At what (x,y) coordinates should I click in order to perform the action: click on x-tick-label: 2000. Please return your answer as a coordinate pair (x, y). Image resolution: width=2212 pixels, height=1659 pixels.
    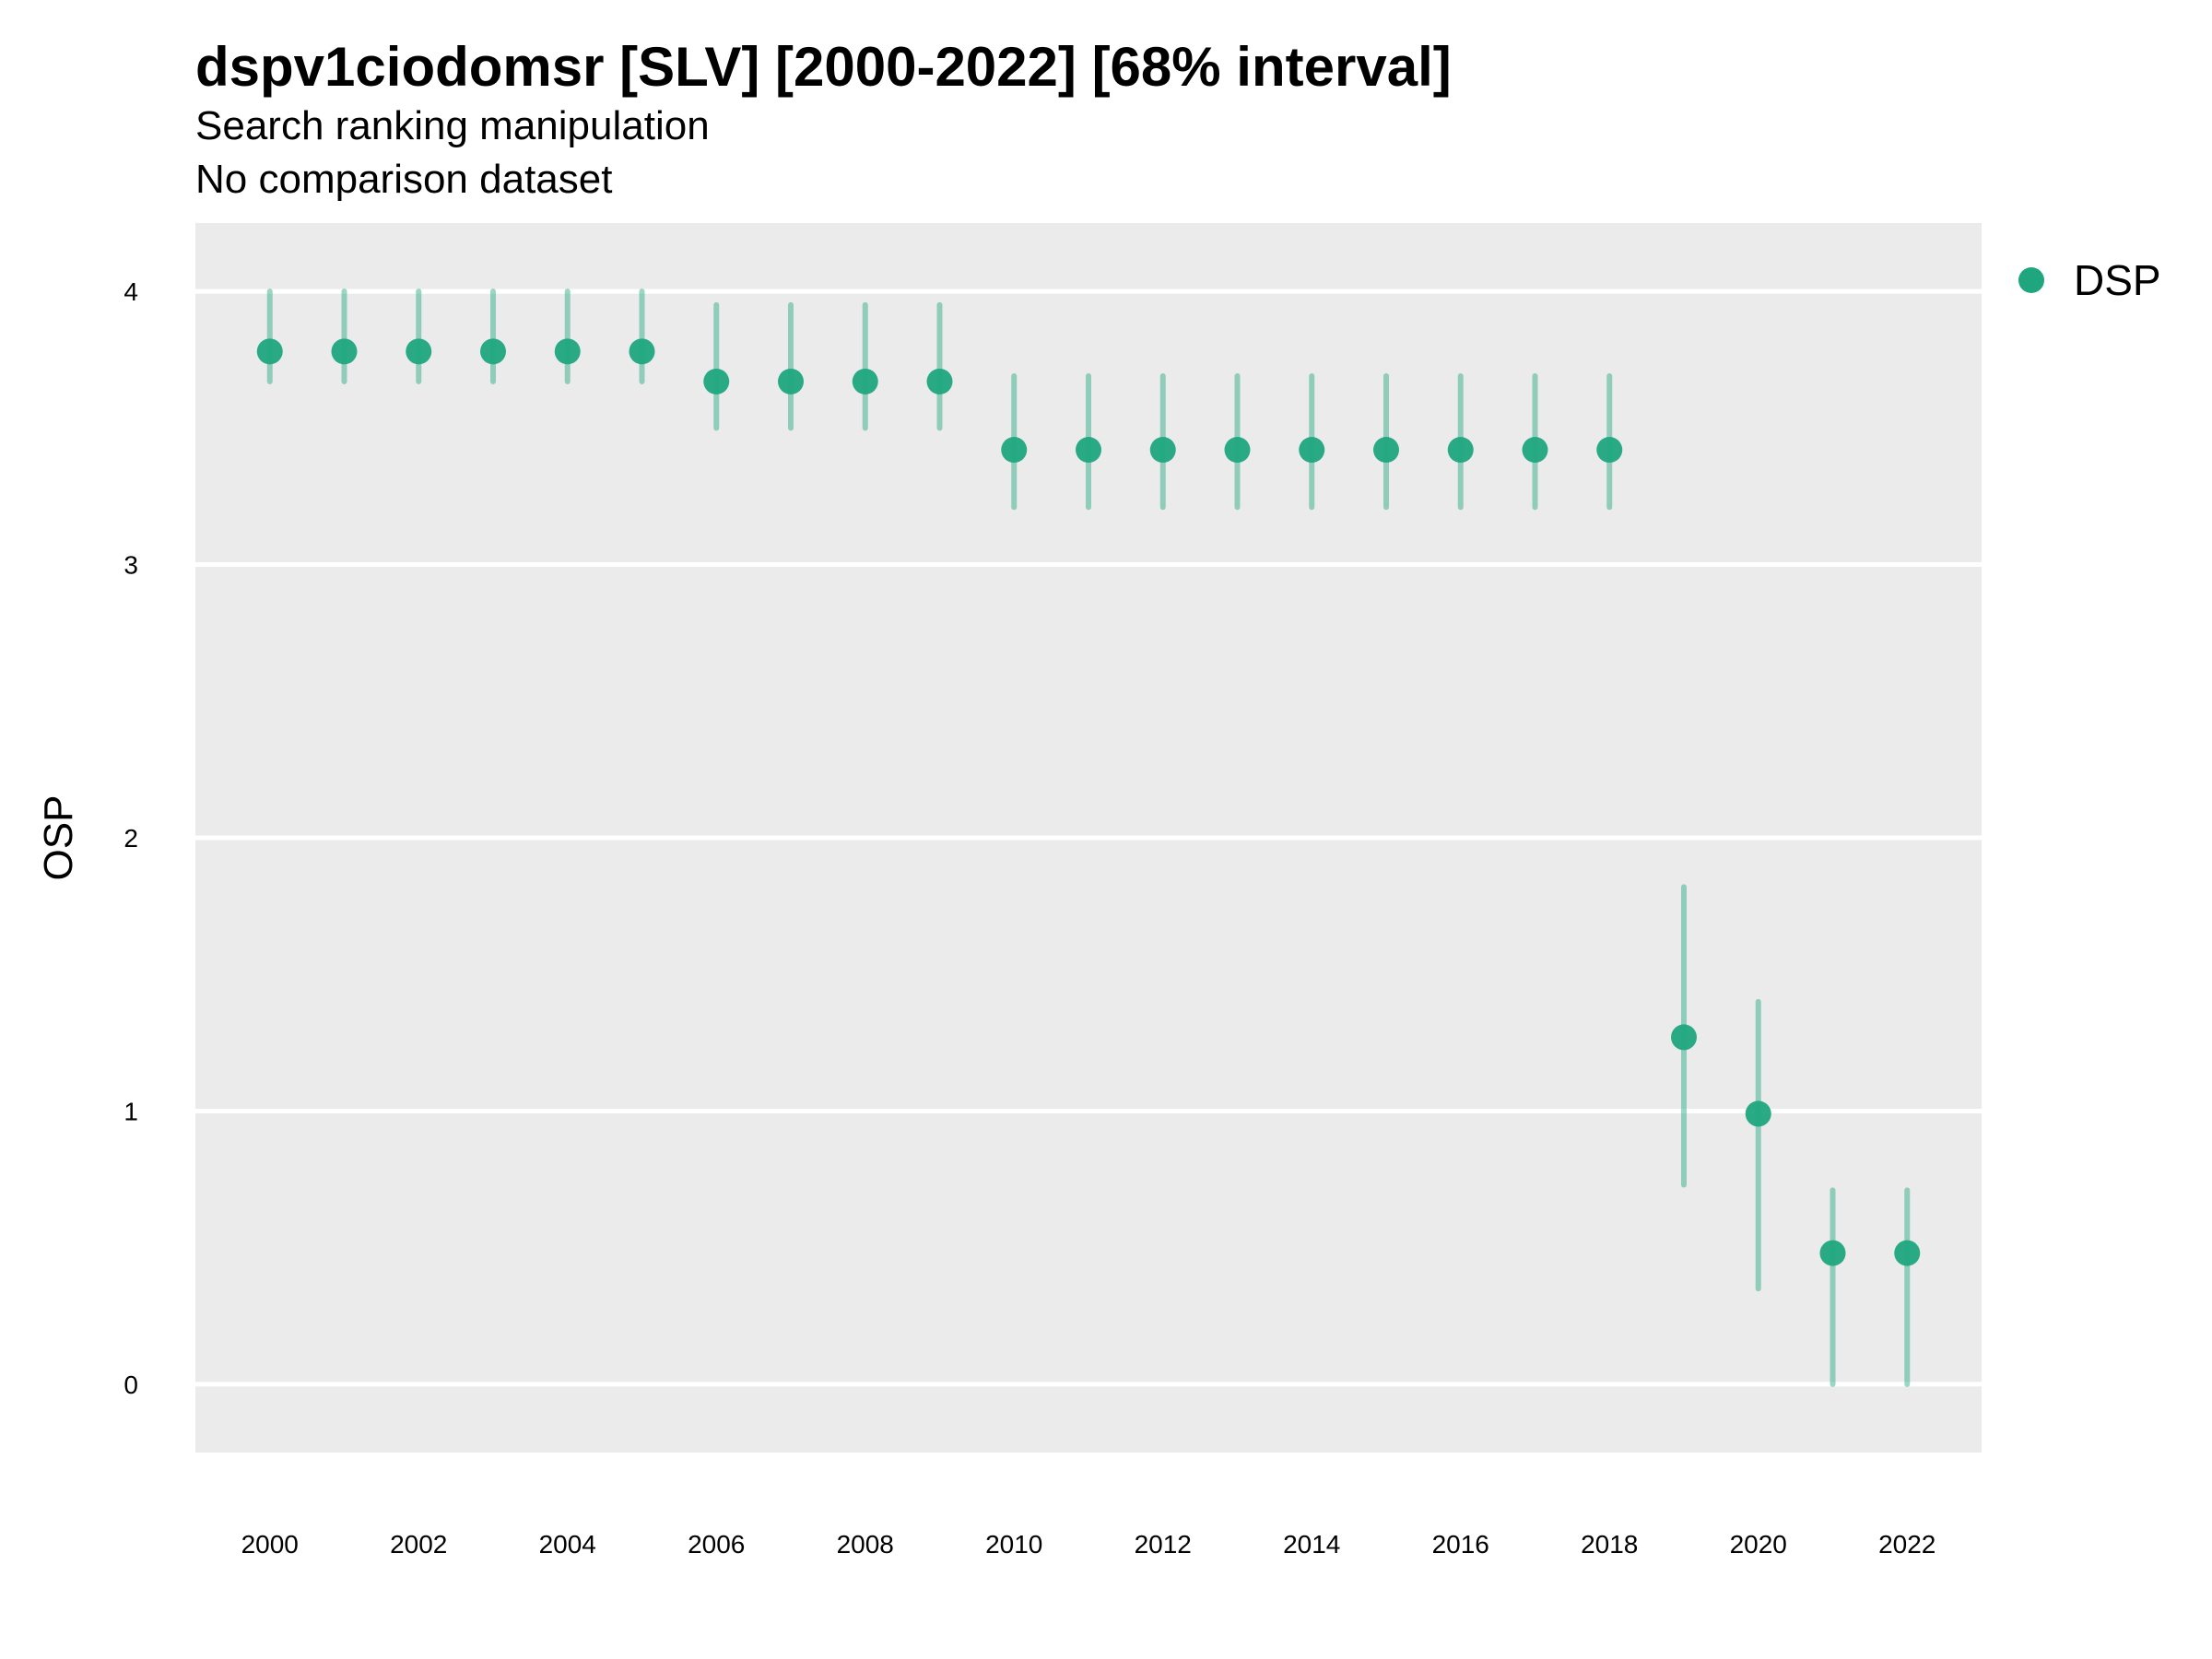
    Looking at the image, I should click on (270, 1544).